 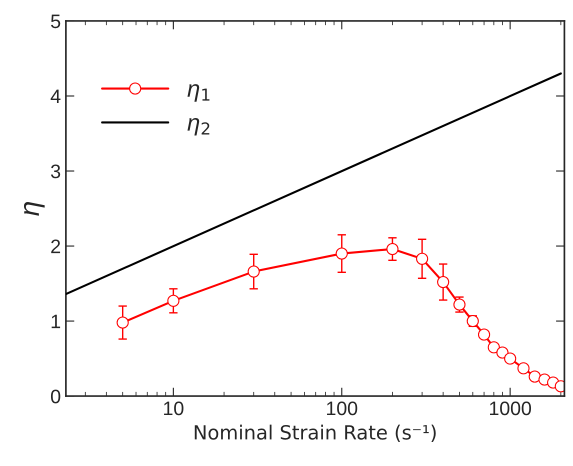 What do you see at coordinates (198, 127) in the screenshot?
I see `legend-label: η$_{2}$` at bounding box center [198, 127].